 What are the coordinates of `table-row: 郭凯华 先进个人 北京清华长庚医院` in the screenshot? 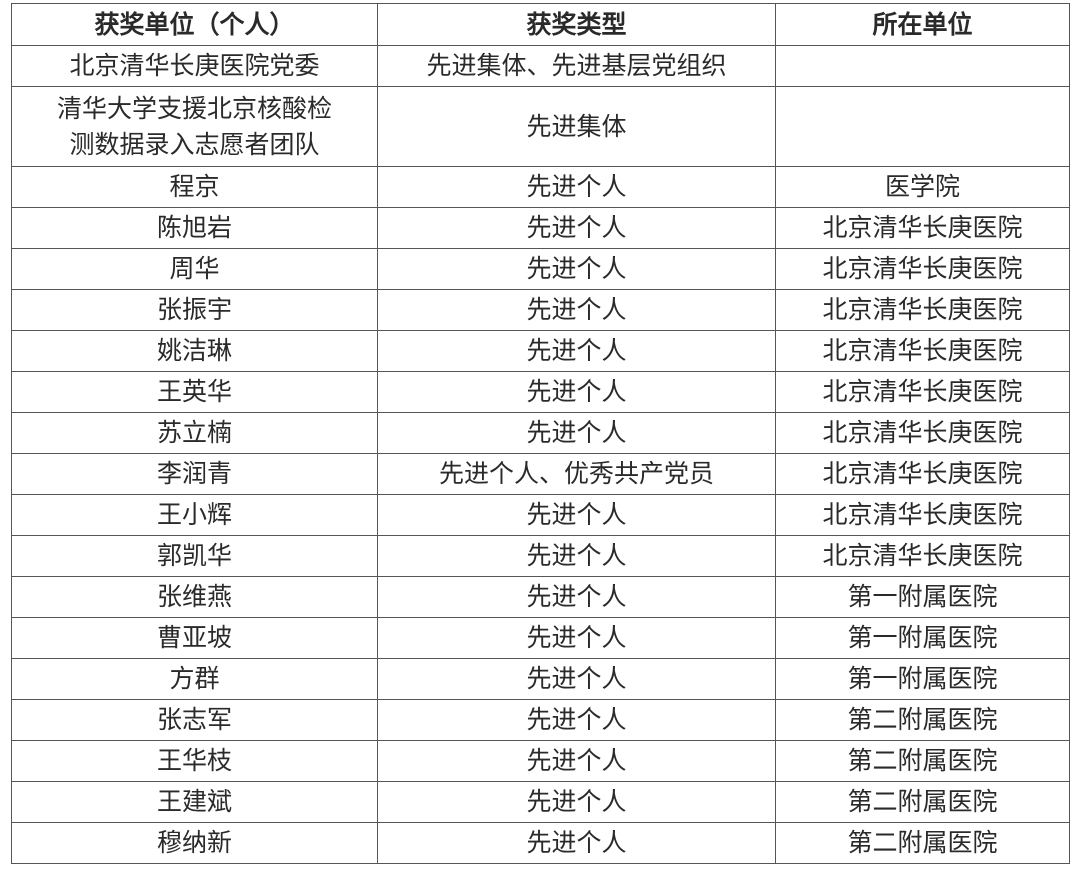 It's located at (540, 556).